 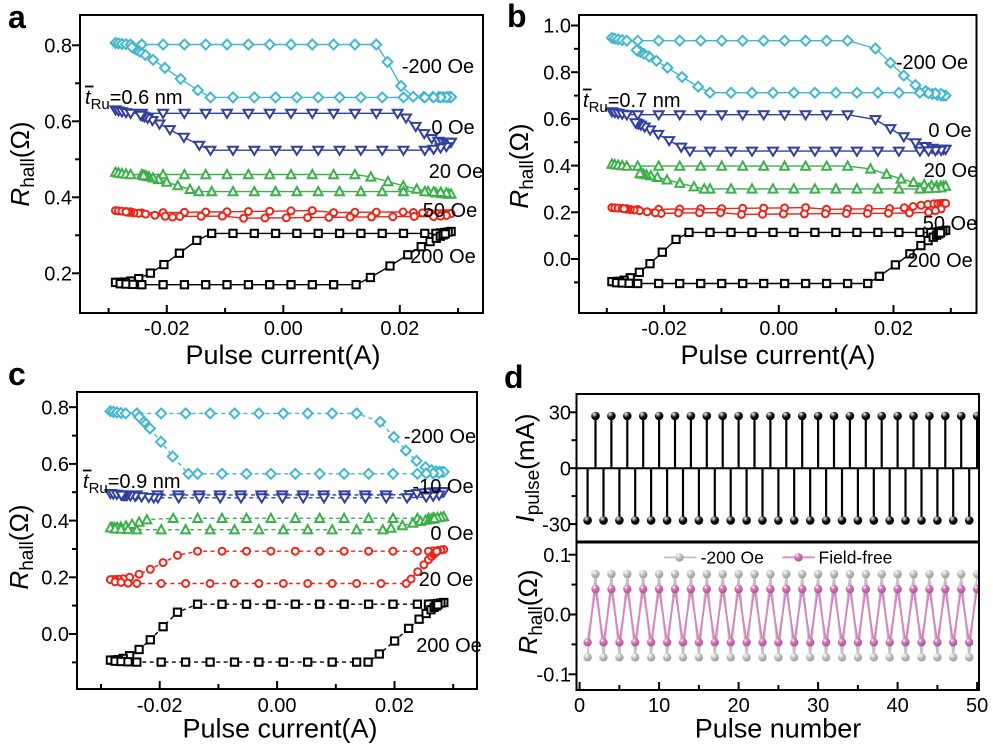 I want to click on svg-text: tRu=0.6 nm, so click(x=134, y=100).